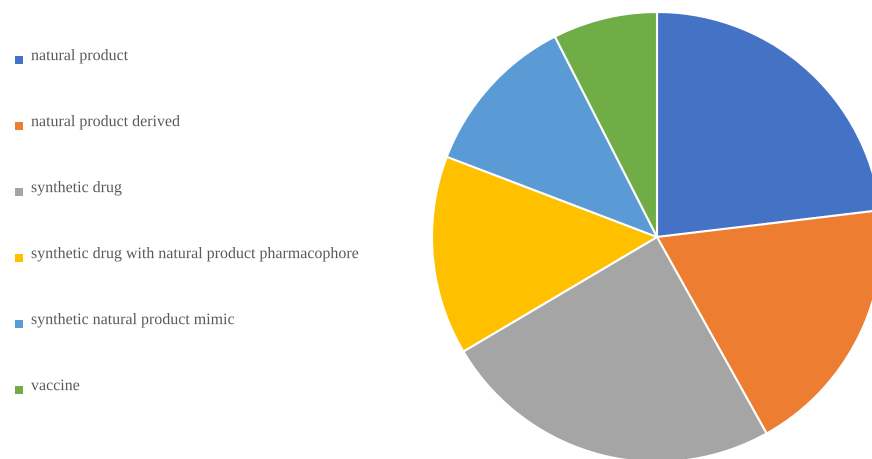  What do you see at coordinates (195, 254) in the screenshot?
I see `legend-label: synthetic drug with natural product pharmacophore` at bounding box center [195, 254].